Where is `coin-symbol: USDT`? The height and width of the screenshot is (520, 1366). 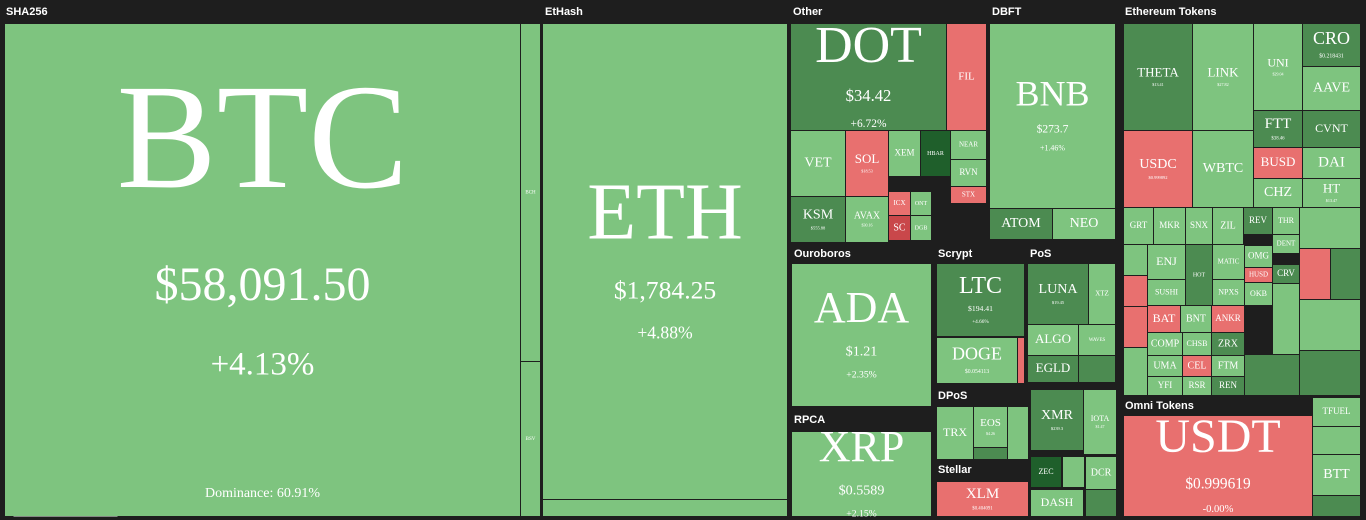
coin-symbol: USDT is located at coordinates (1217, 436).